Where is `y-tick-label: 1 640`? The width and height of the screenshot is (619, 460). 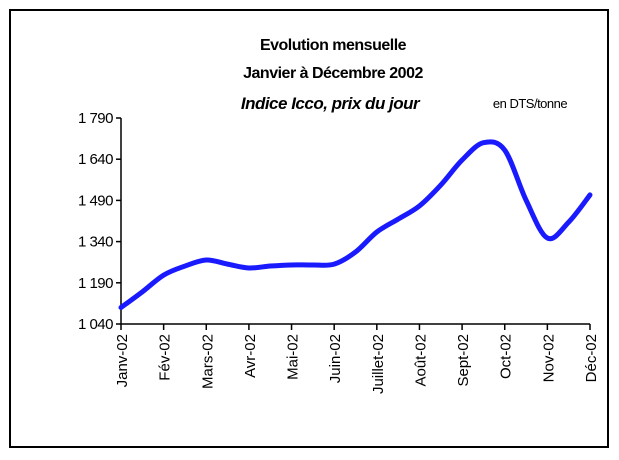 y-tick-label: 1 640 is located at coordinates (95, 159).